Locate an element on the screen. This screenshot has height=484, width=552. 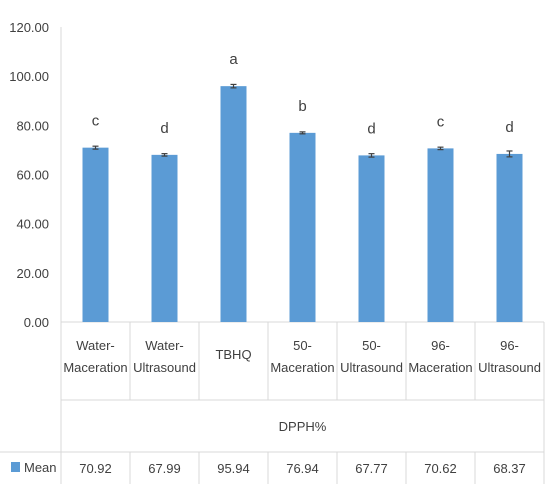
legend-swatch is located at coordinates (15, 467).